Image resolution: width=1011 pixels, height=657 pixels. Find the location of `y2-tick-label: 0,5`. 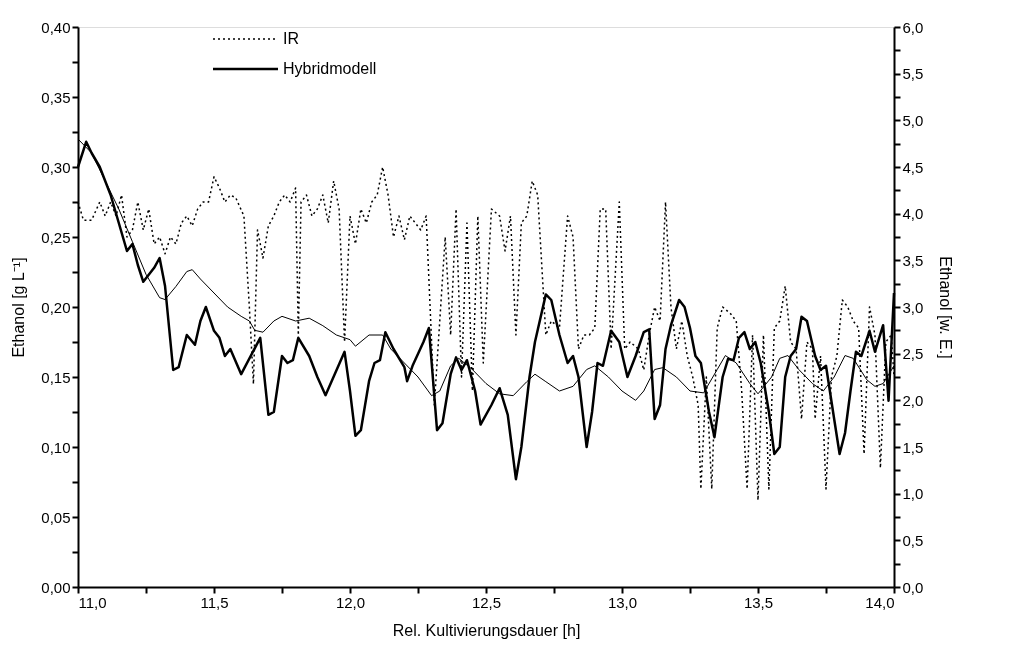

y2-tick-label: 0,5 is located at coordinates (913, 540).